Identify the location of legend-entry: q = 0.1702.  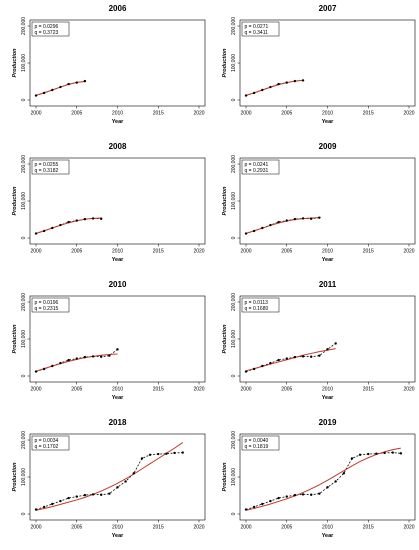
(47, 447).